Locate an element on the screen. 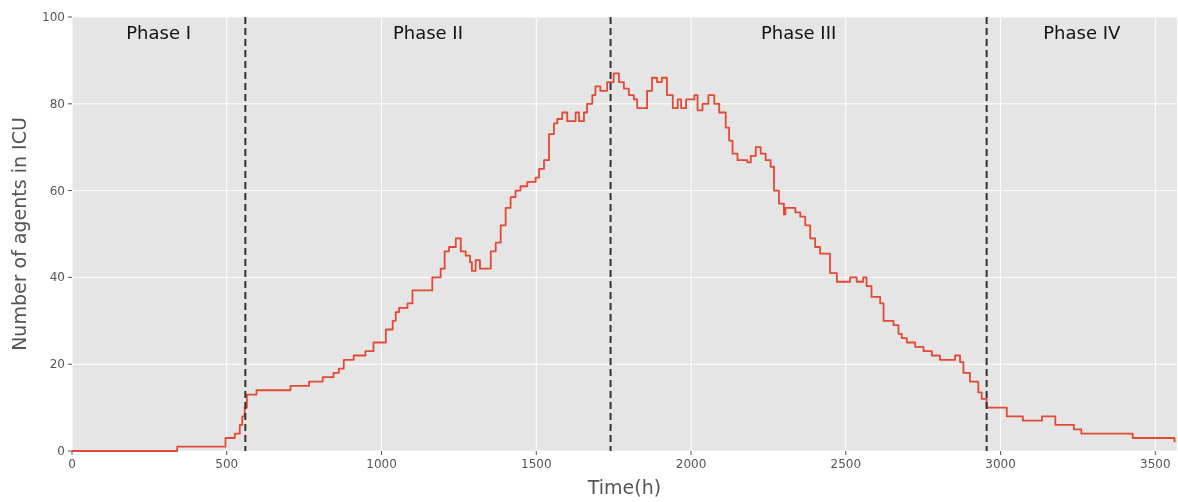  x-tick-label: 1000 is located at coordinates (381, 464).